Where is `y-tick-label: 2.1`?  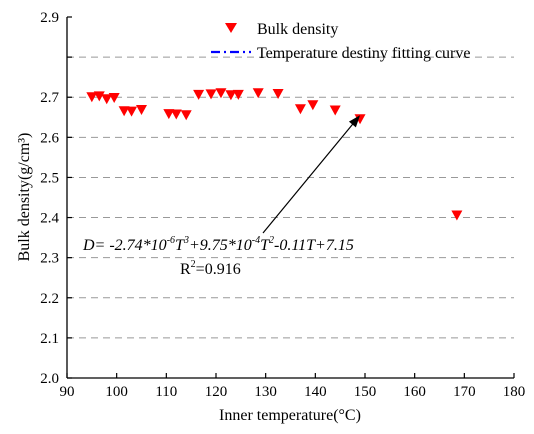
y-tick-label: 2.1 is located at coordinates (49, 339).